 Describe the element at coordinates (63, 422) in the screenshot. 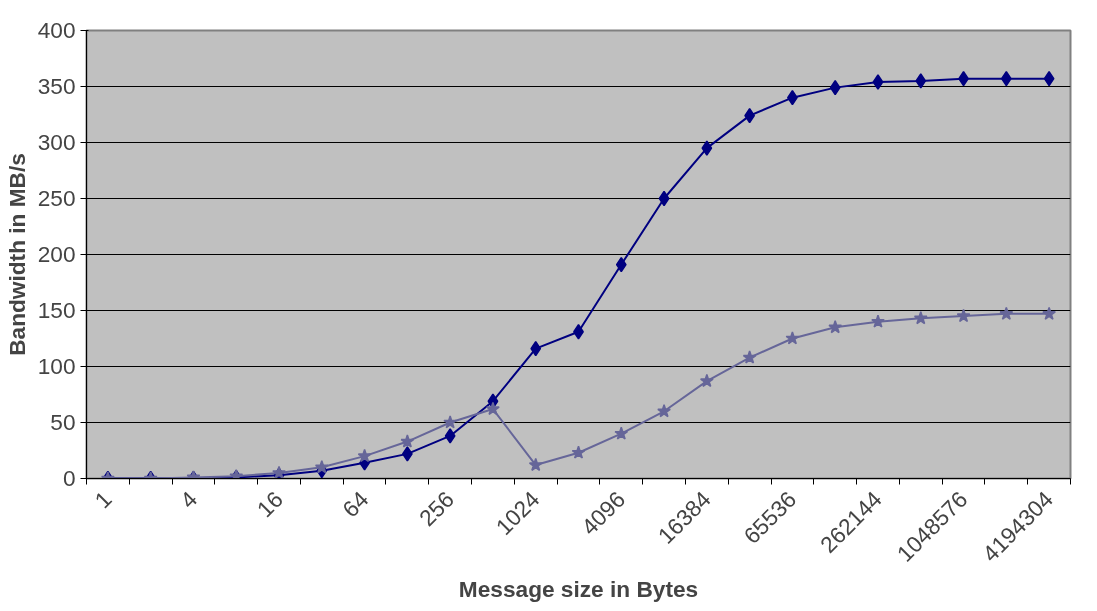

I see `y-tick-label: 50` at that location.